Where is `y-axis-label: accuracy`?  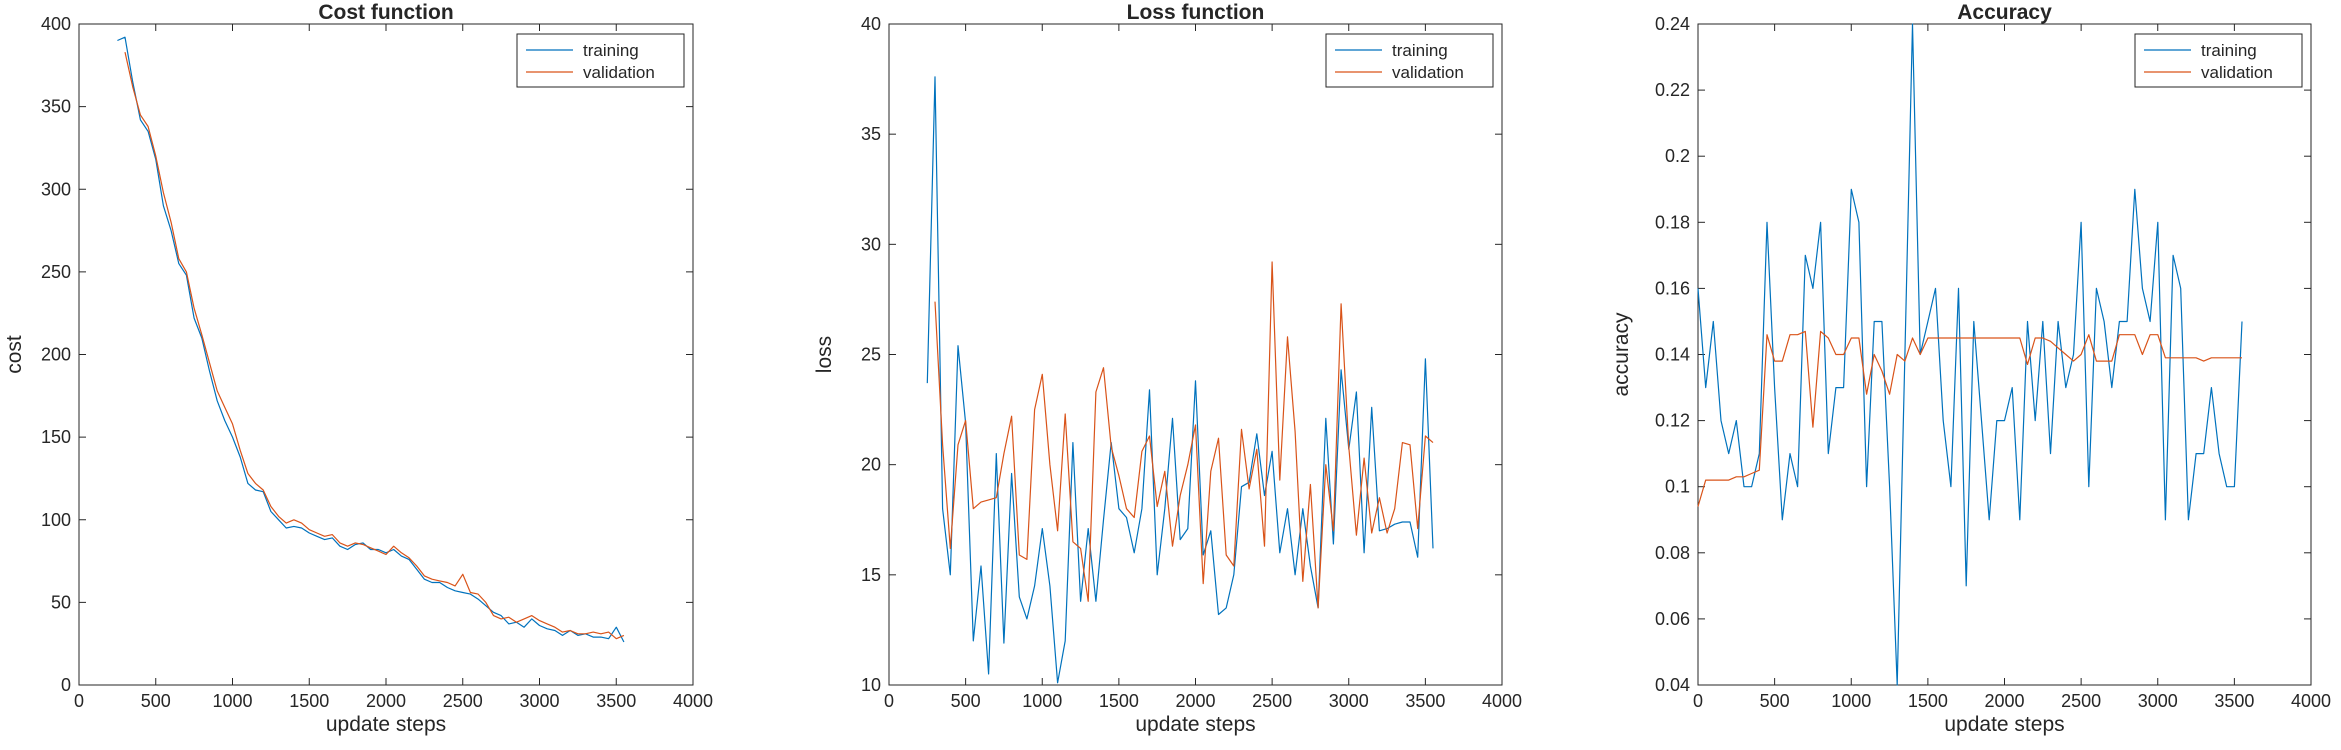
y-axis-label: accuracy is located at coordinates (1621, 354).